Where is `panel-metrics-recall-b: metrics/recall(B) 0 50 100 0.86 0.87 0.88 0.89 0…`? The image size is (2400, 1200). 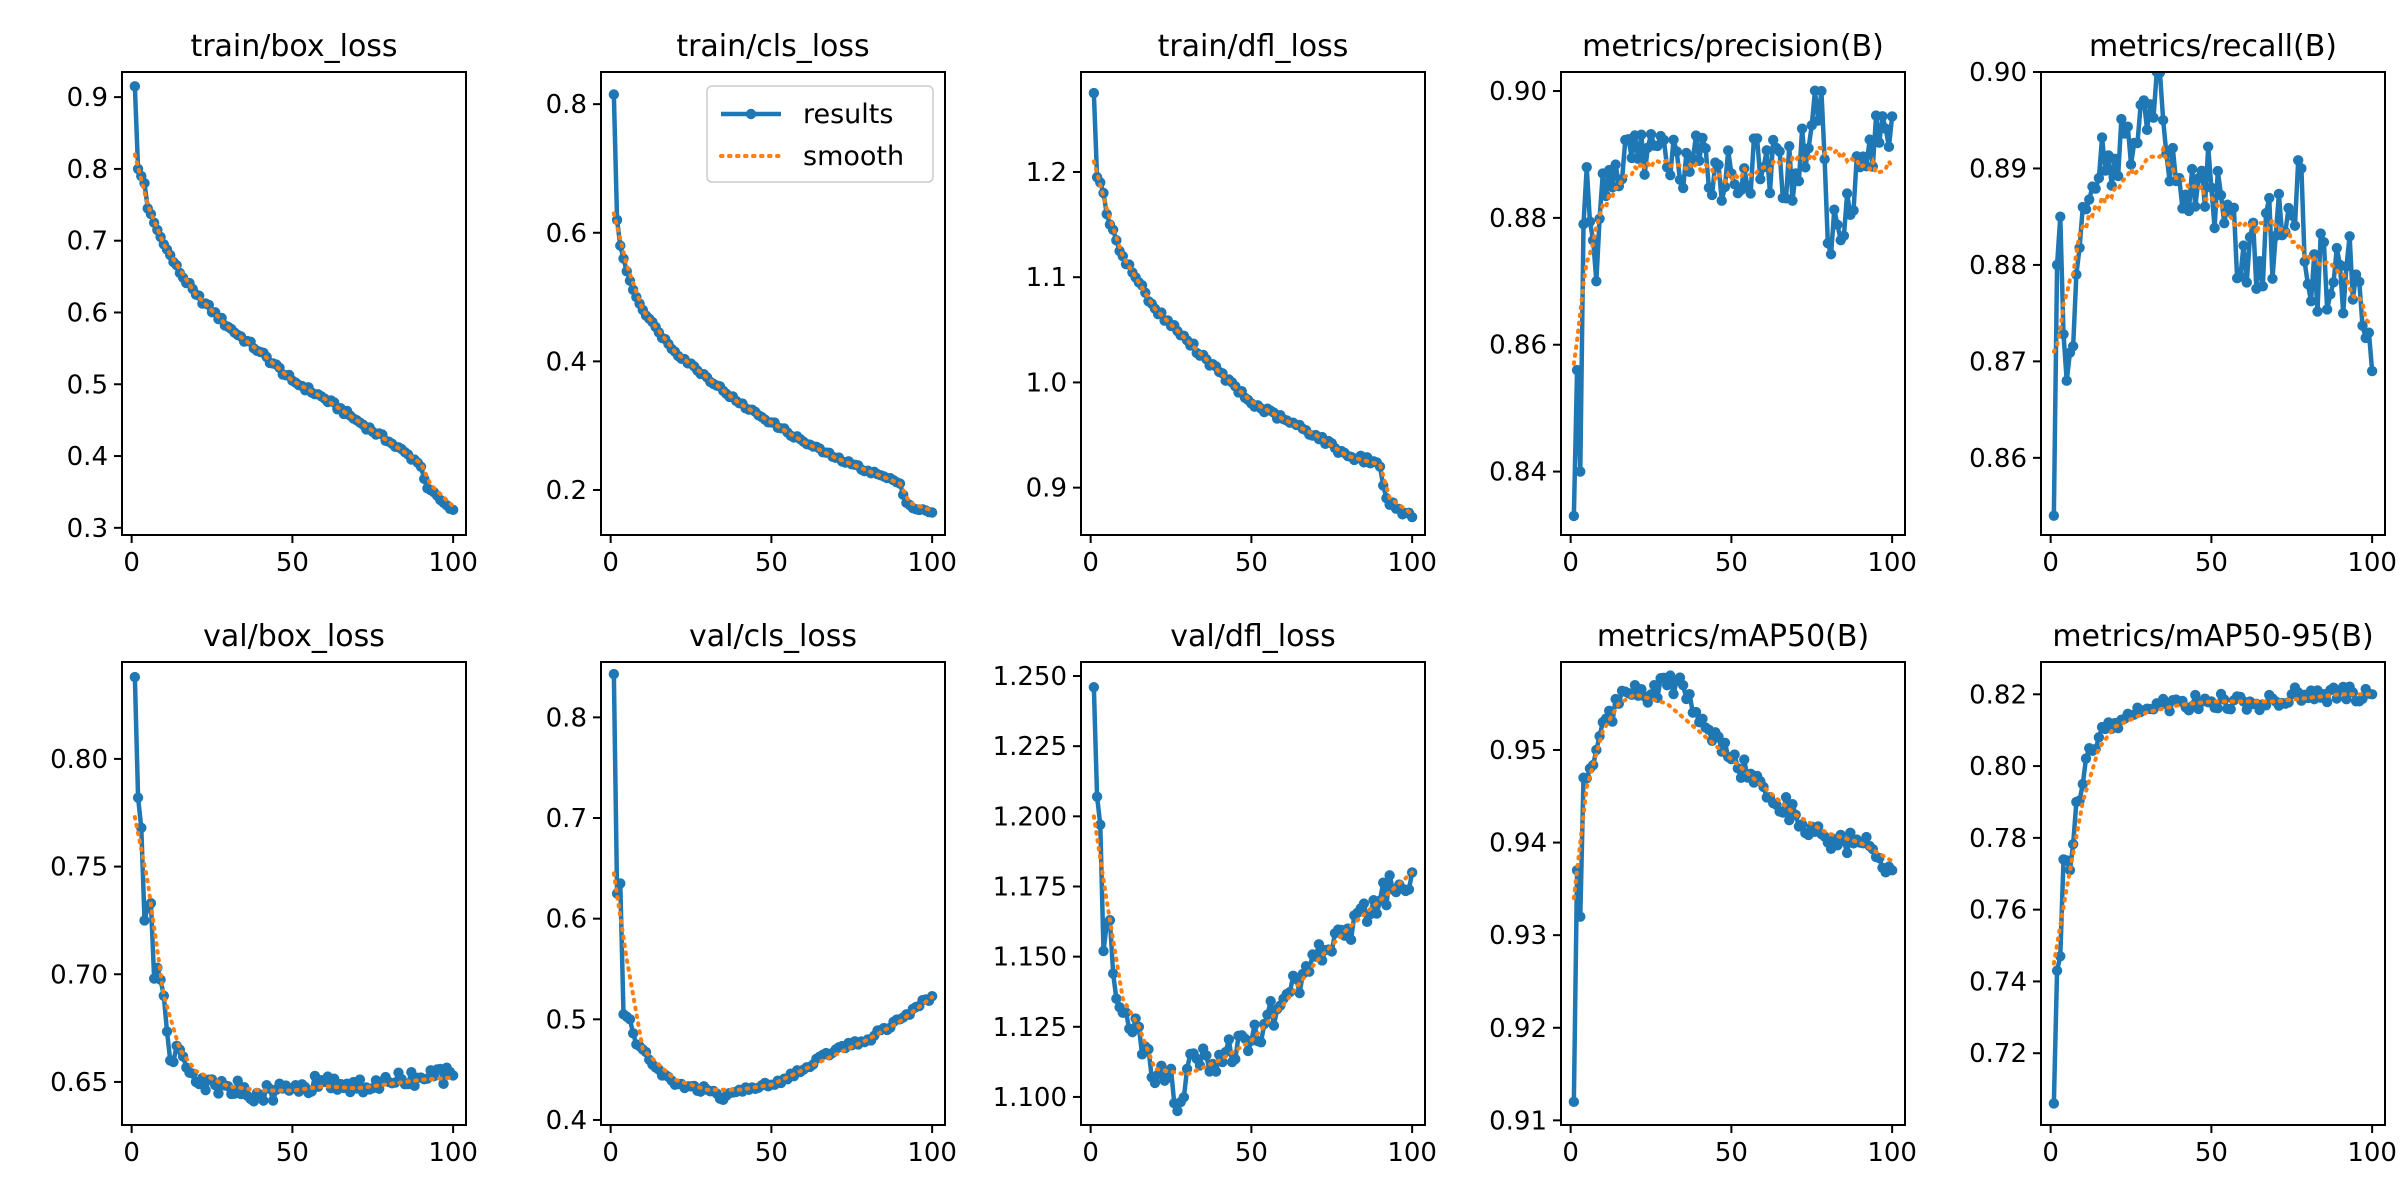
panel-metrics-recall-b: metrics/recall(B) 0 50 100 0.86 0.87 0.88 0.89 0… is located at coordinates (2183, 303).